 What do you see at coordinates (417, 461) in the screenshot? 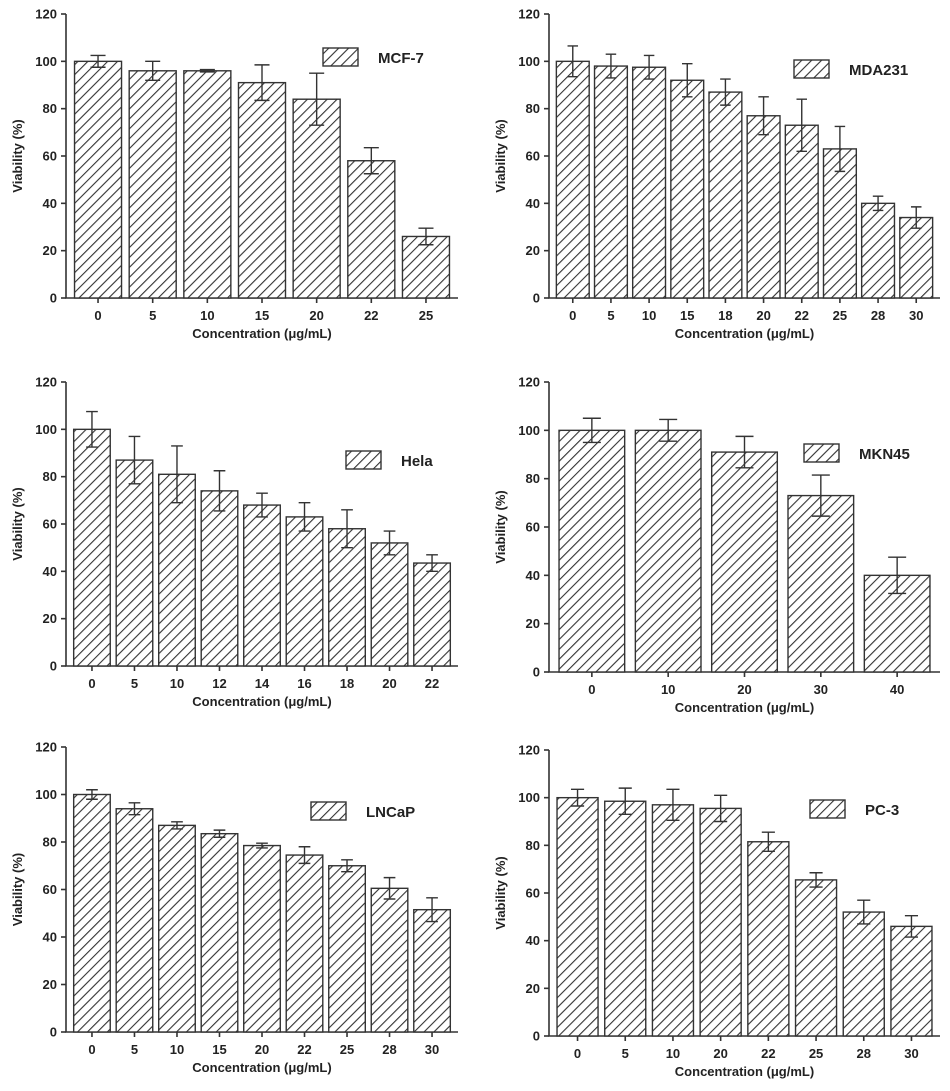
I see `legend-label: Hela` at bounding box center [417, 461].